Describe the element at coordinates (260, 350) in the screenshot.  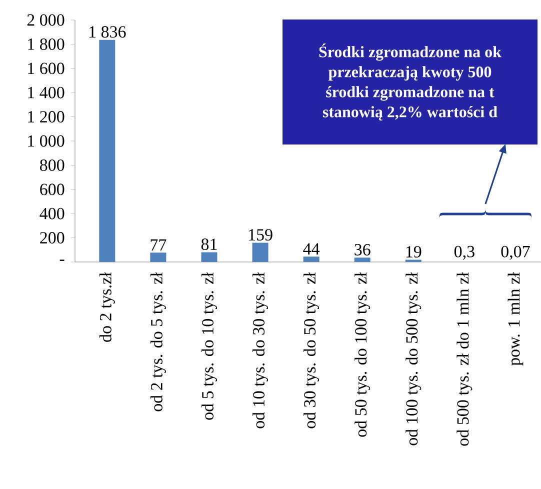
I see `x-tick-label: od 10 tys. do 30 tys. zł` at that location.